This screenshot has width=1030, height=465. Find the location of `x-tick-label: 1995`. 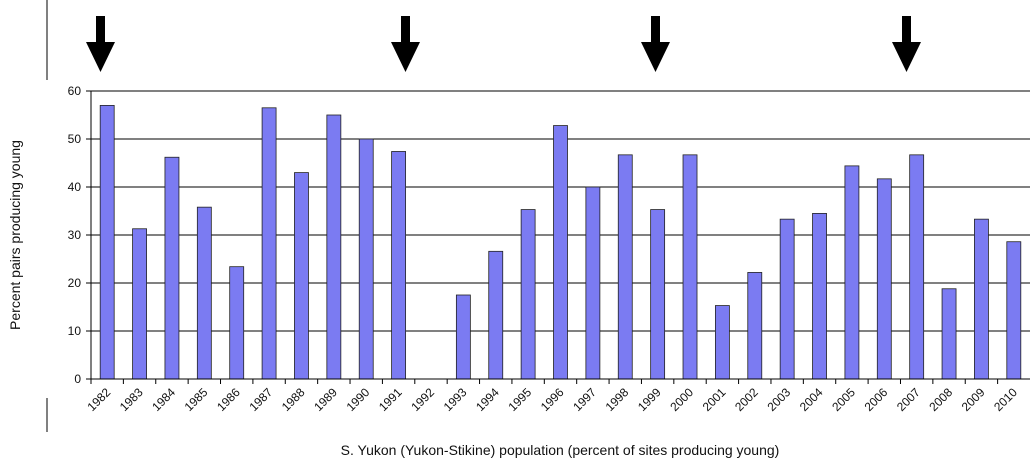

x-tick-label: 1995 is located at coordinates (519, 399).